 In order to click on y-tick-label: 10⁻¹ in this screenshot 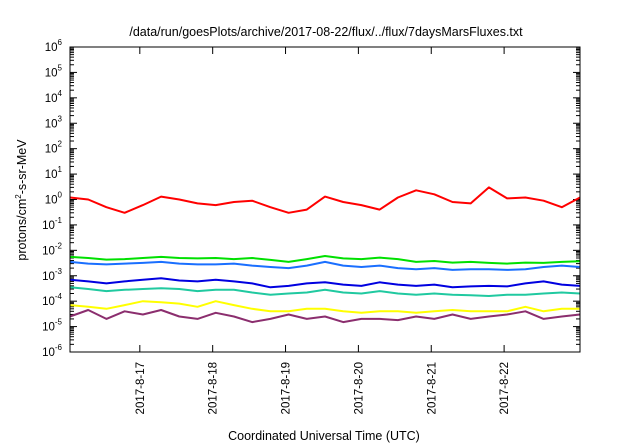, I will do `click(52, 224)`.